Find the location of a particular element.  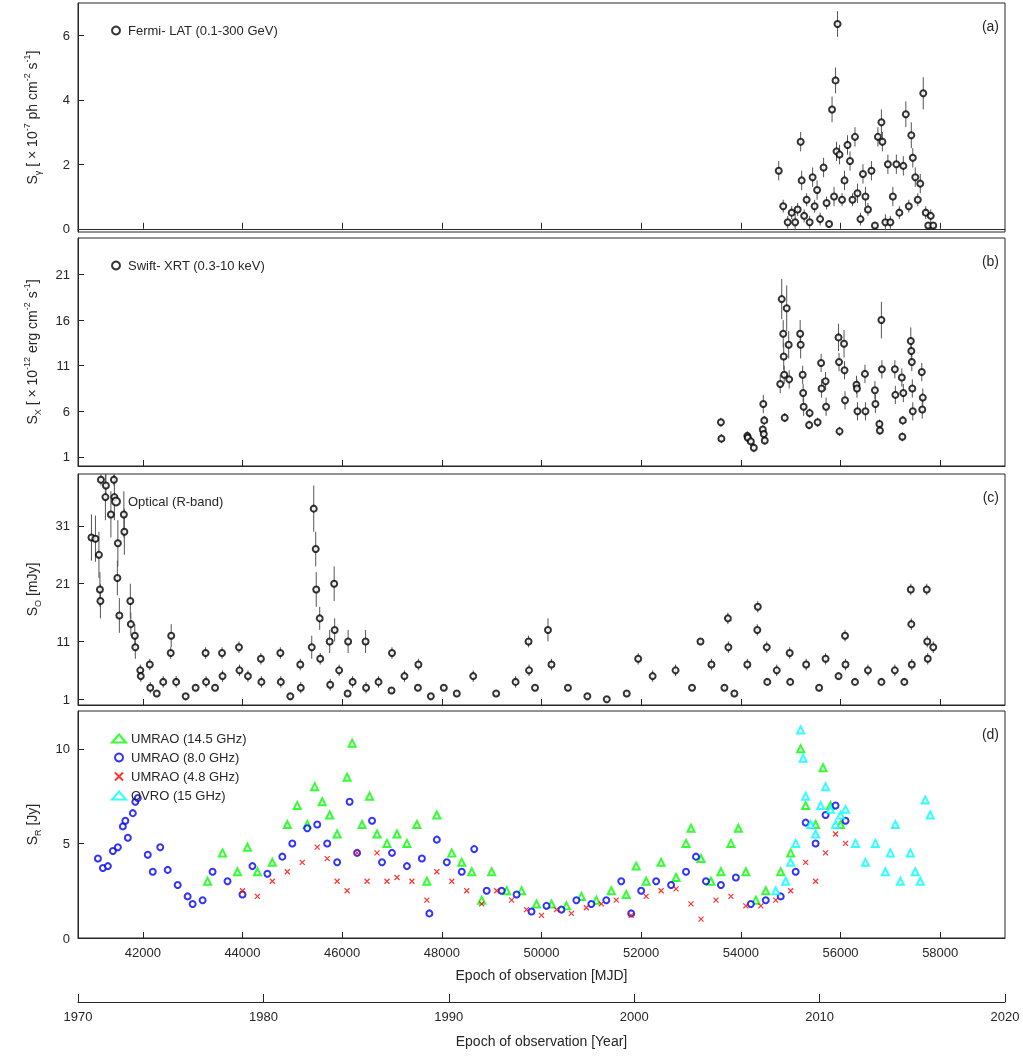

x-tick-label: 48000 is located at coordinates (441, 952).